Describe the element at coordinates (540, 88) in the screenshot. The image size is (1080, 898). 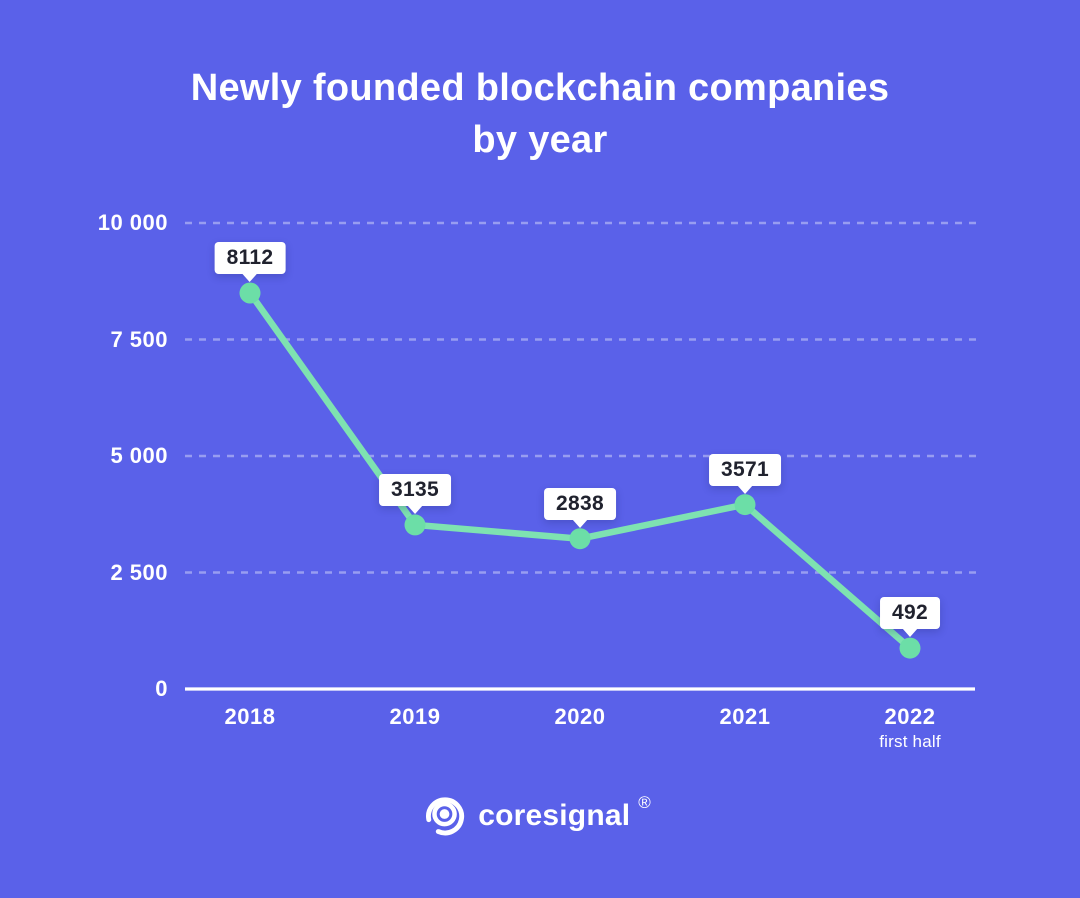
I see `chart-title-line1: Newly founded blockchain companies` at that location.